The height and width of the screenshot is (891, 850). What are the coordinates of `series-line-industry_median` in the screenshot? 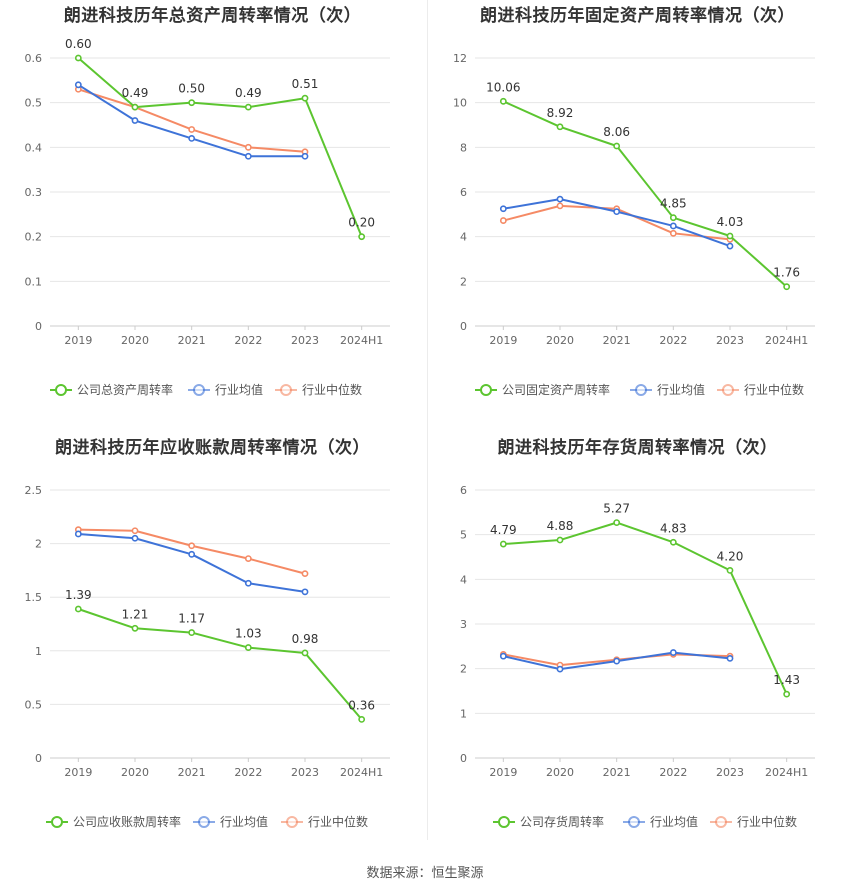 It's located at (192, 120).